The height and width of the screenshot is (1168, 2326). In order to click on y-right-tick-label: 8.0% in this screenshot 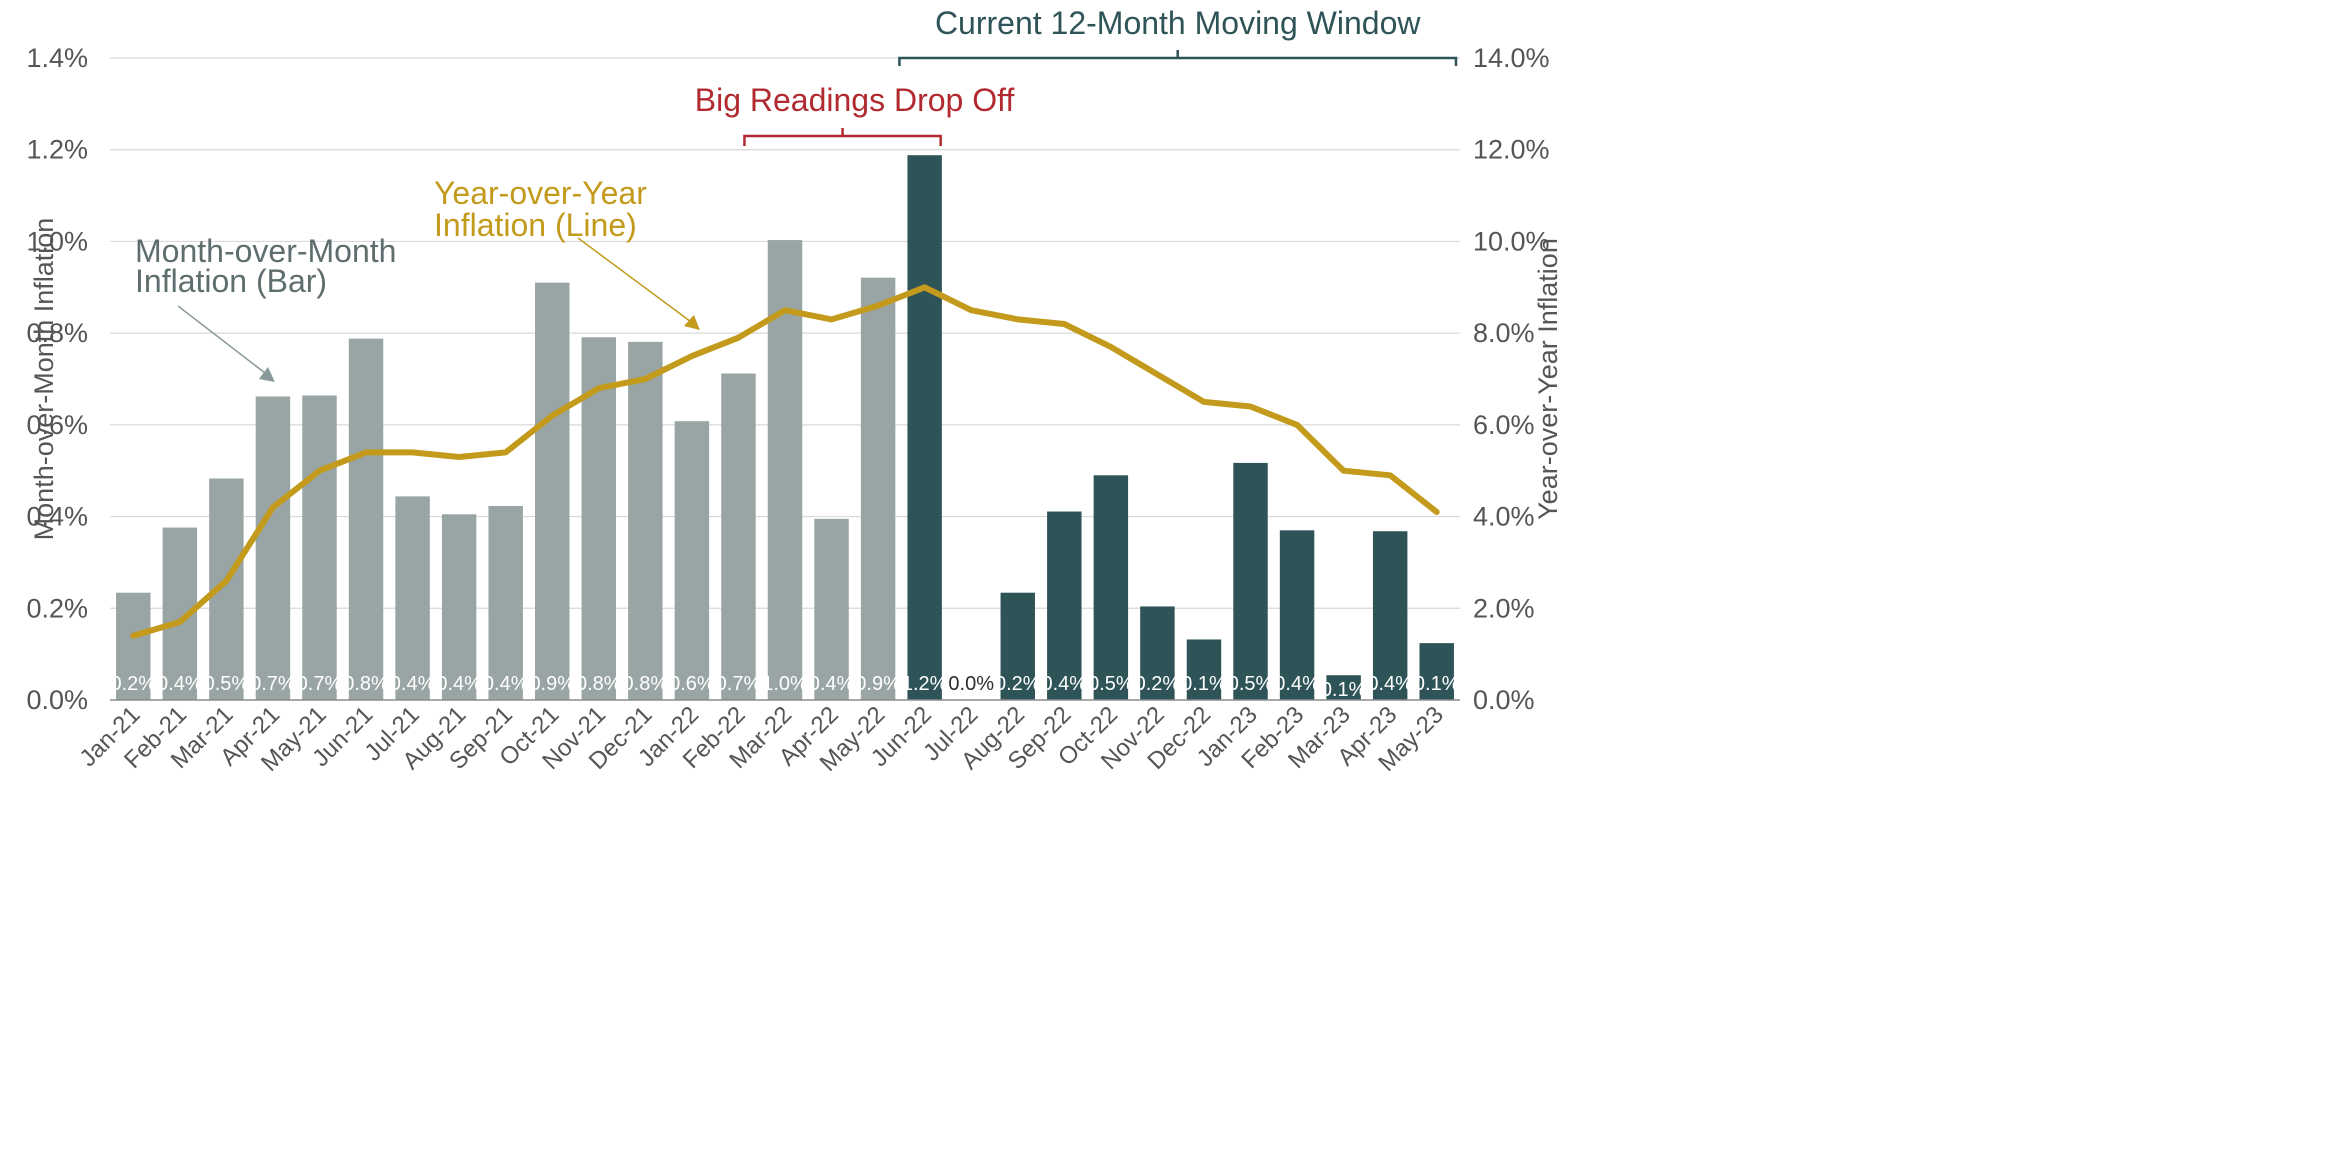, I will do `click(1504, 333)`.